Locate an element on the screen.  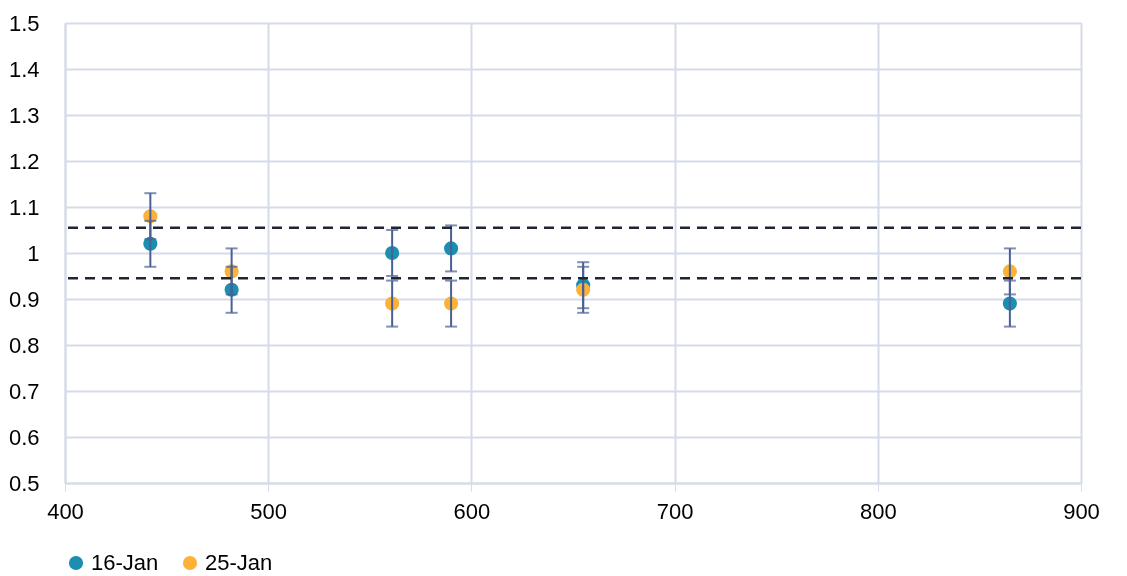
x-tick-label: 600 is located at coordinates (472, 511).